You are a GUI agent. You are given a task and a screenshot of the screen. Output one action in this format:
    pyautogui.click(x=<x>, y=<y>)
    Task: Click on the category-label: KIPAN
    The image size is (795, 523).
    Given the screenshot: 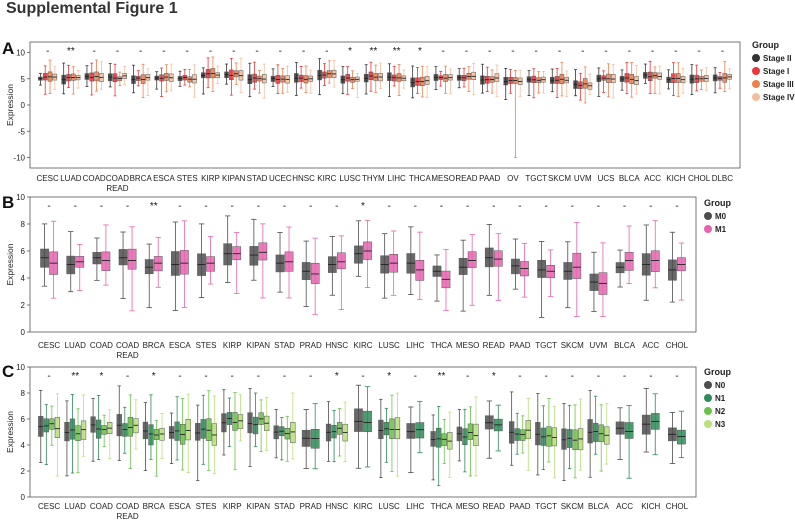 What is the action you would take?
    pyautogui.click(x=234, y=178)
    